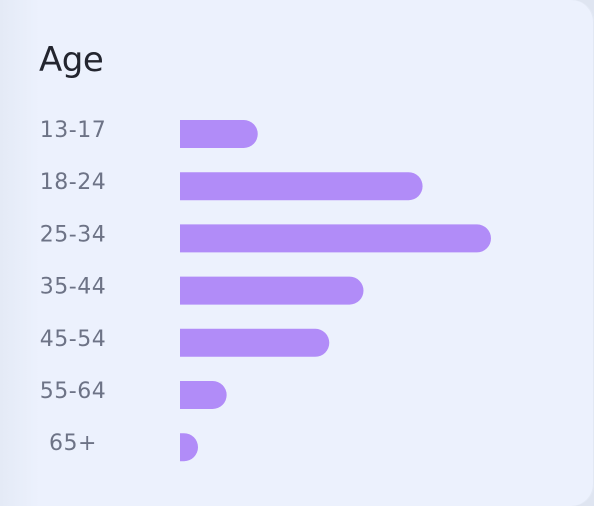 The height and width of the screenshot is (506, 594). I want to click on tick-label-65plus: 65+, so click(73, 443).